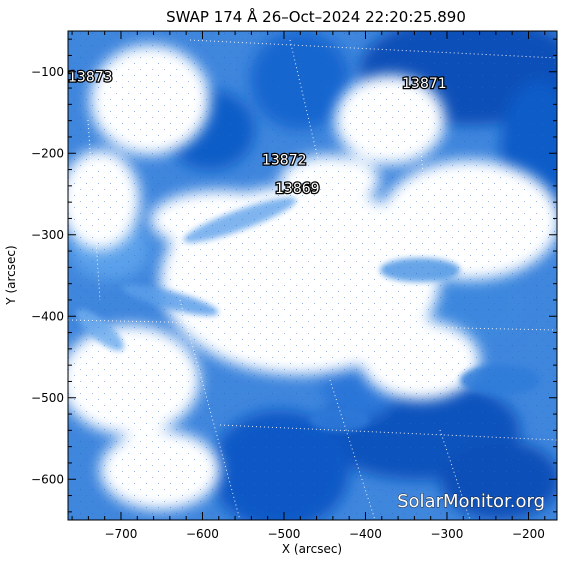  I want to click on y-tick-label: −100, so click(47, 72).